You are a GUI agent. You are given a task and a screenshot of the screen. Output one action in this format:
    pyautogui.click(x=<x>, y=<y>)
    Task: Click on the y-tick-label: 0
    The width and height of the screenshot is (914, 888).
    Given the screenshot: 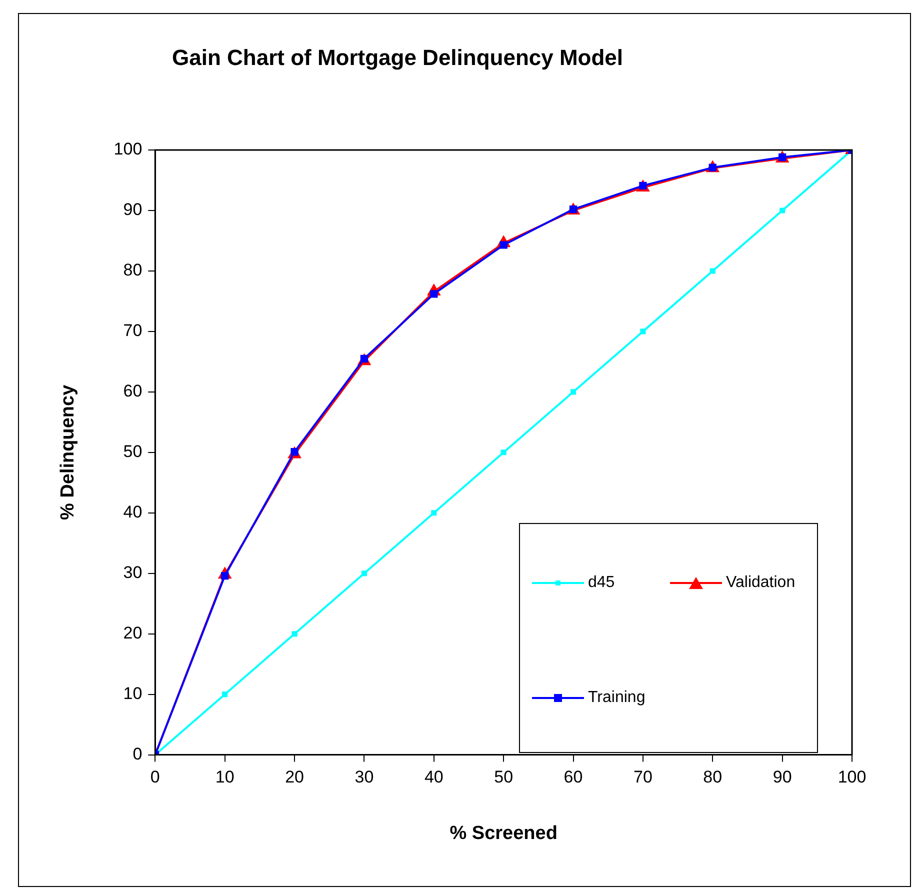 What is the action you would take?
    pyautogui.click(x=137, y=754)
    